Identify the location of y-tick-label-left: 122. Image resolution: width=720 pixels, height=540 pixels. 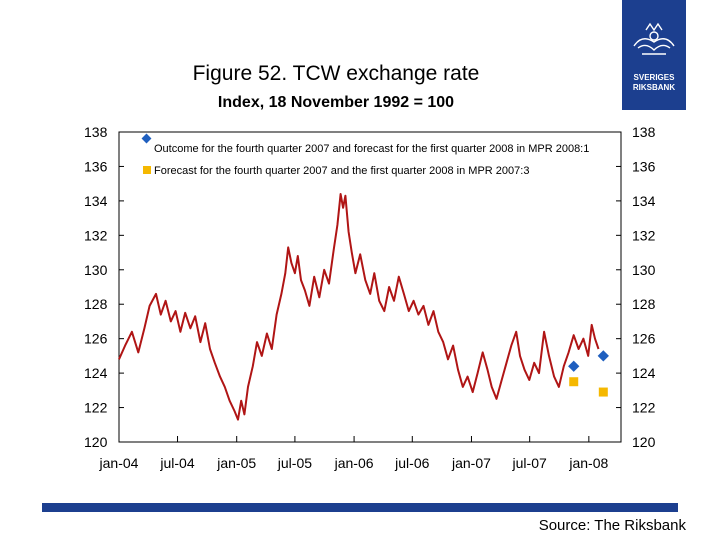
(96, 408).